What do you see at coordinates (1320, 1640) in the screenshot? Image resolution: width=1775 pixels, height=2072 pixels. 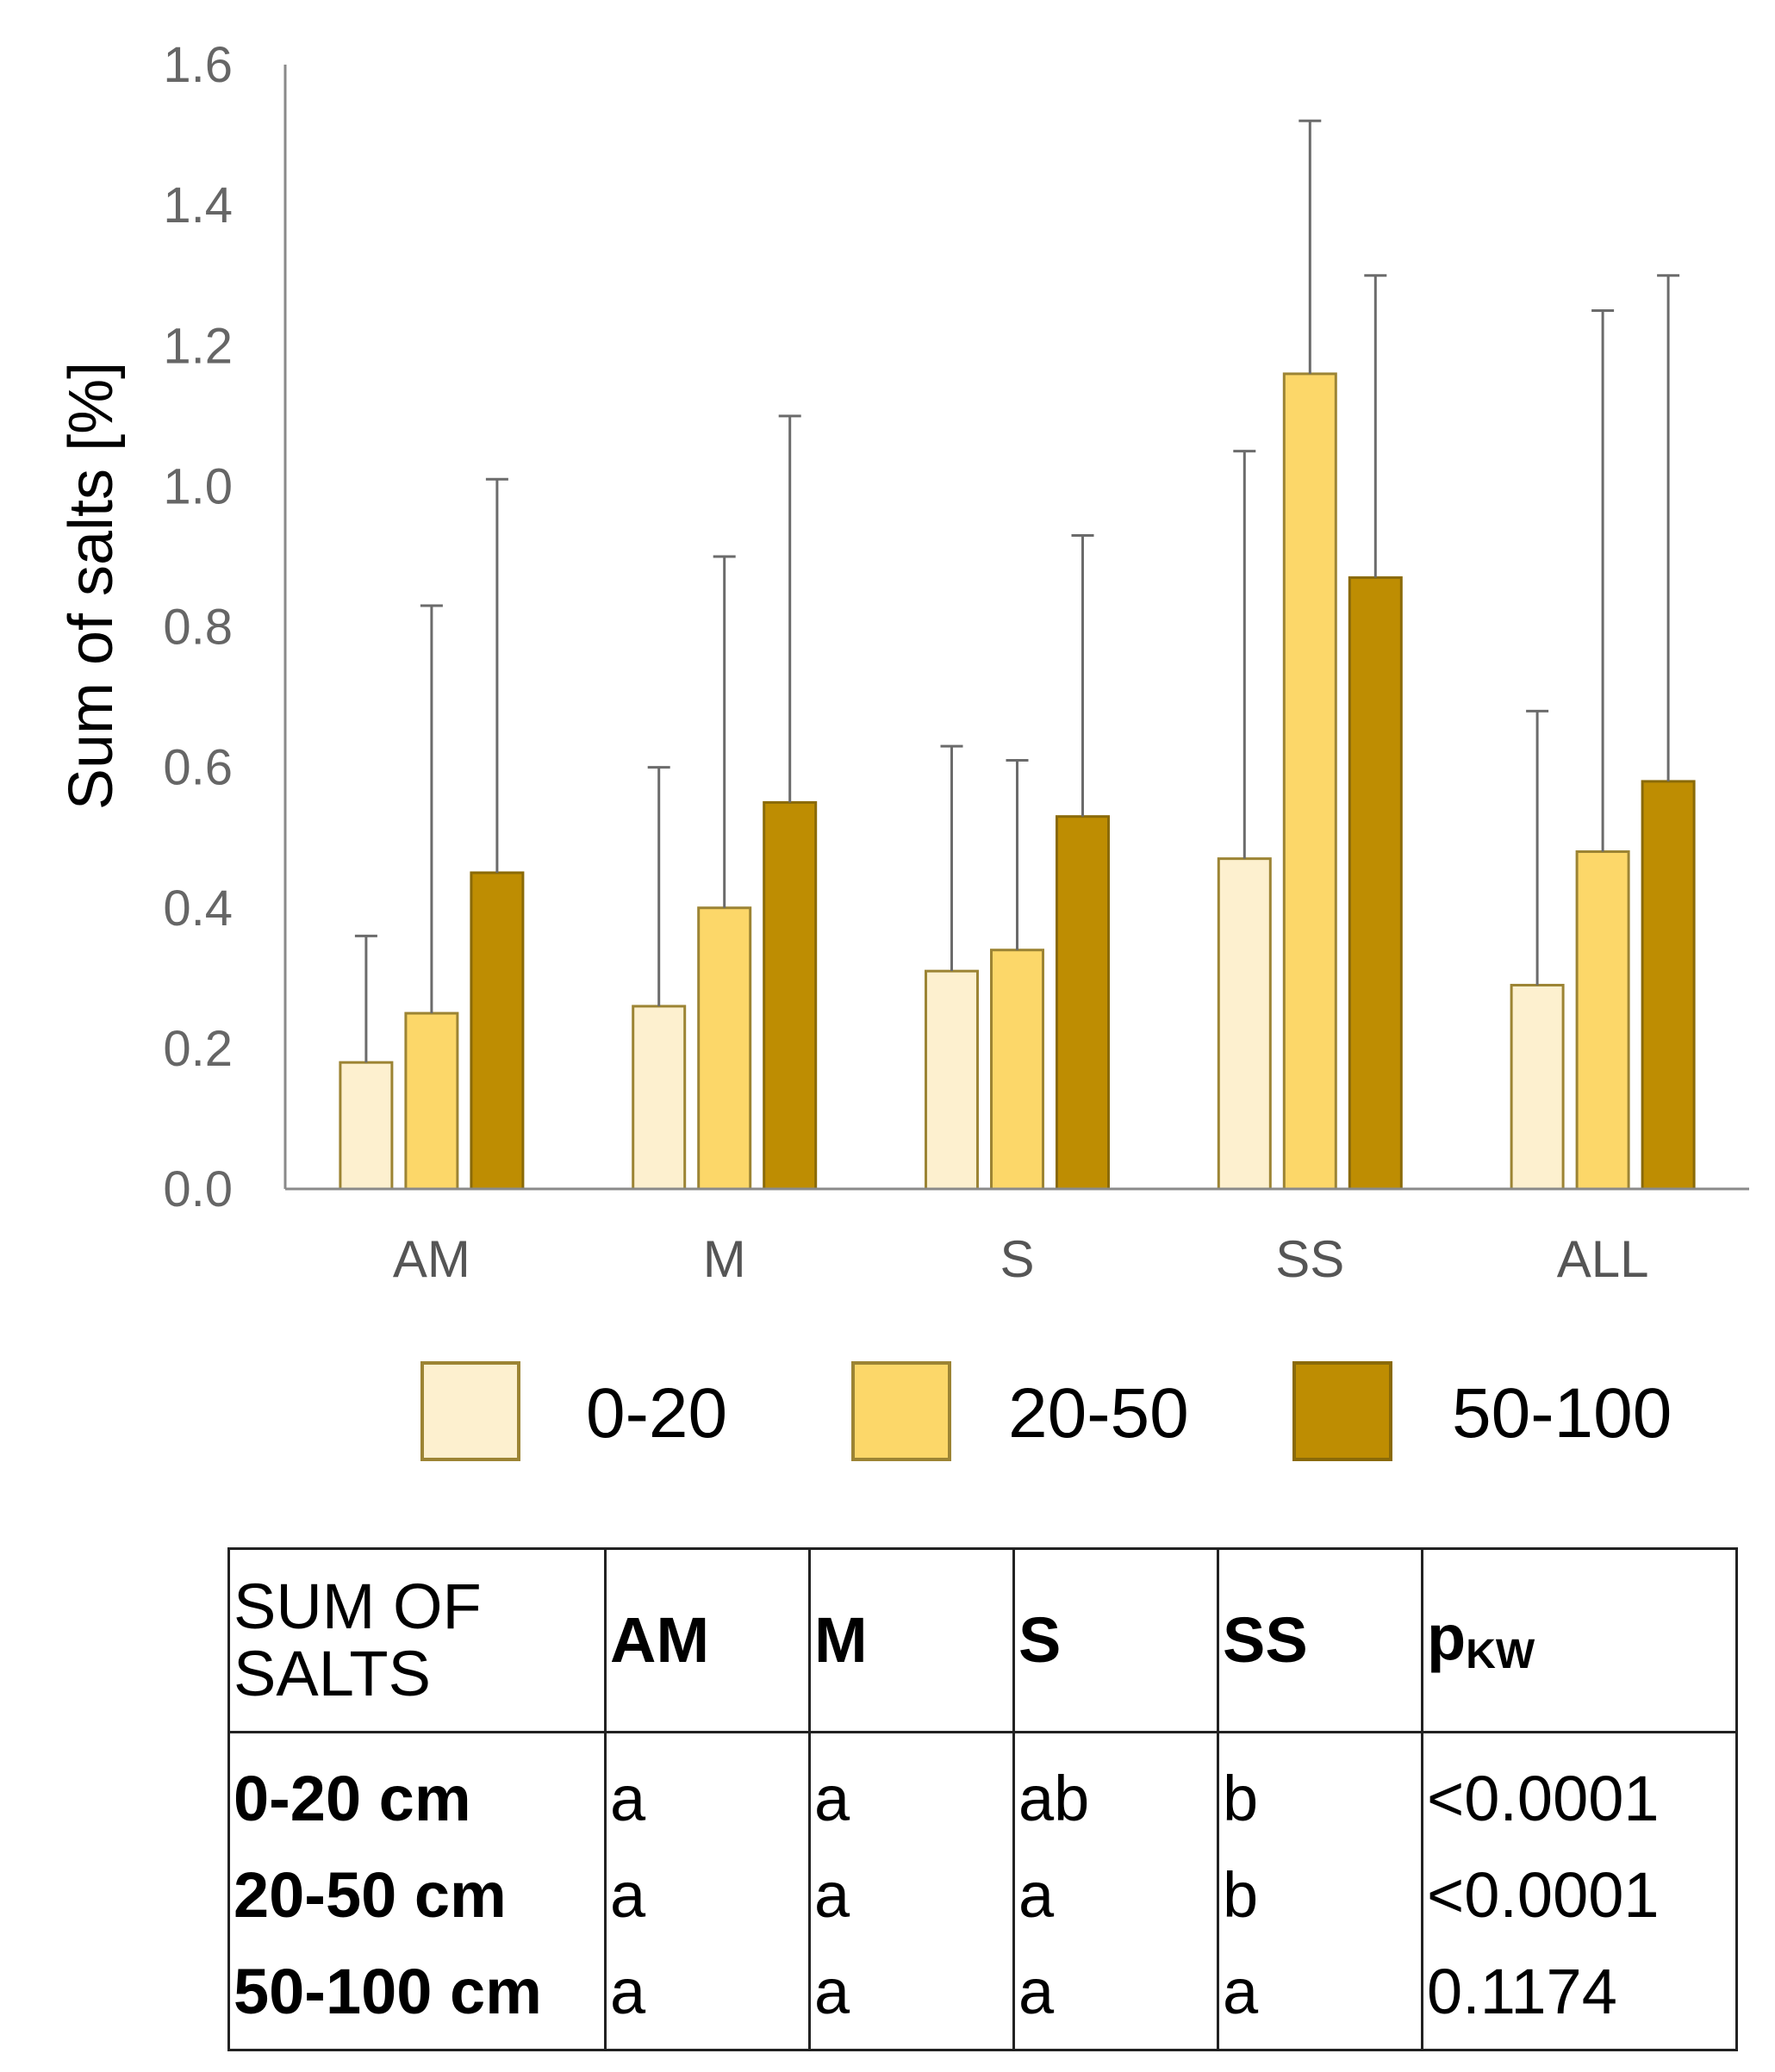 I see `table-header-ss: SS` at bounding box center [1320, 1640].